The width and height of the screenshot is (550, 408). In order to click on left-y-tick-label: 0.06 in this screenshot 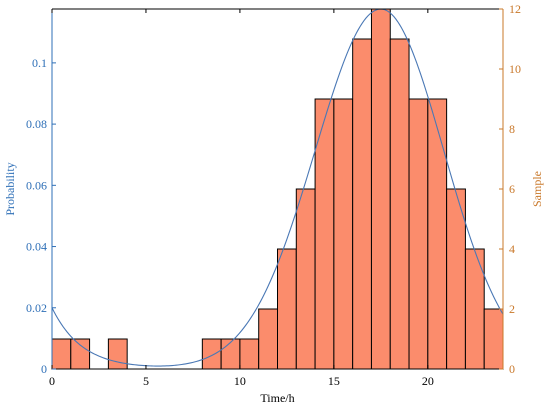, I will do `click(36, 185)`.